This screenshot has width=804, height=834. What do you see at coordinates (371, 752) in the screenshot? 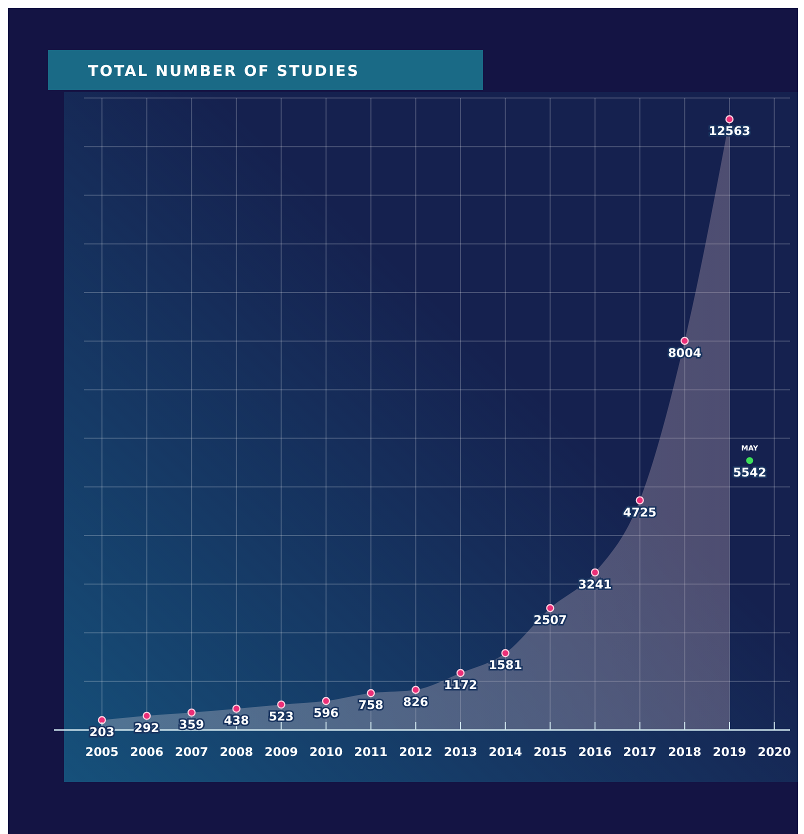
I see `x-tick-label: 2011` at bounding box center [371, 752].